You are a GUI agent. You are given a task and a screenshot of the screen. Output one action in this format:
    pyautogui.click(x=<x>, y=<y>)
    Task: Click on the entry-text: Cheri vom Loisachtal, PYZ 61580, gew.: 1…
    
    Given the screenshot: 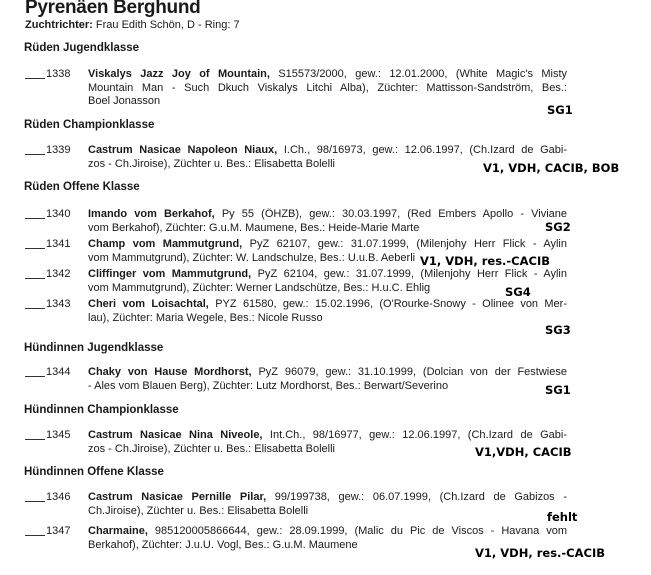 What is the action you would take?
    pyautogui.click(x=327, y=311)
    